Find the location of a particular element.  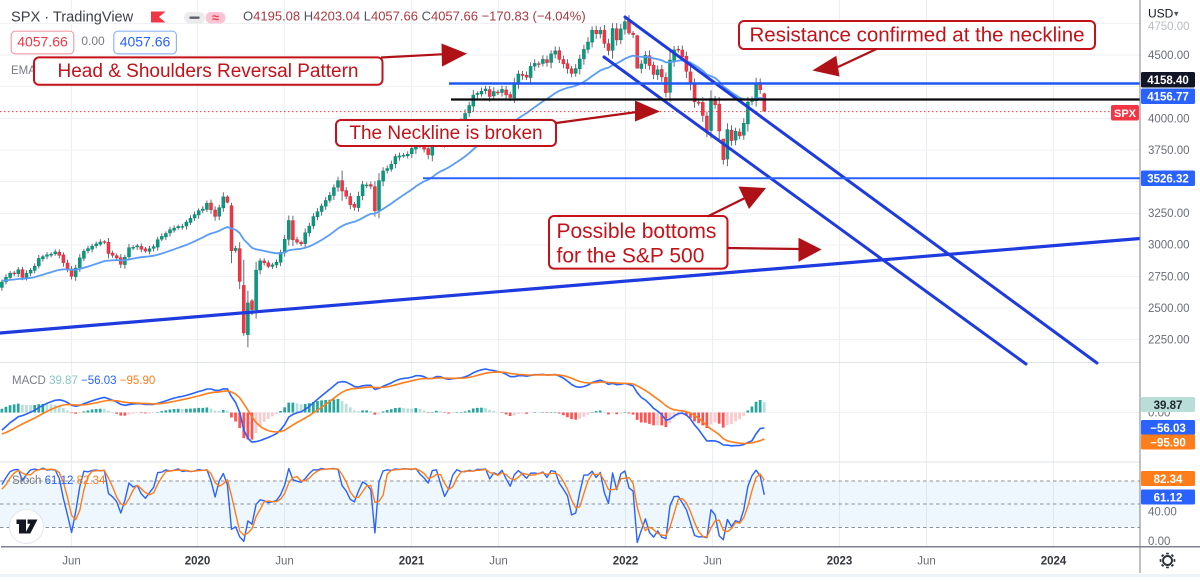

svg-text: 2022 is located at coordinates (626, 562).